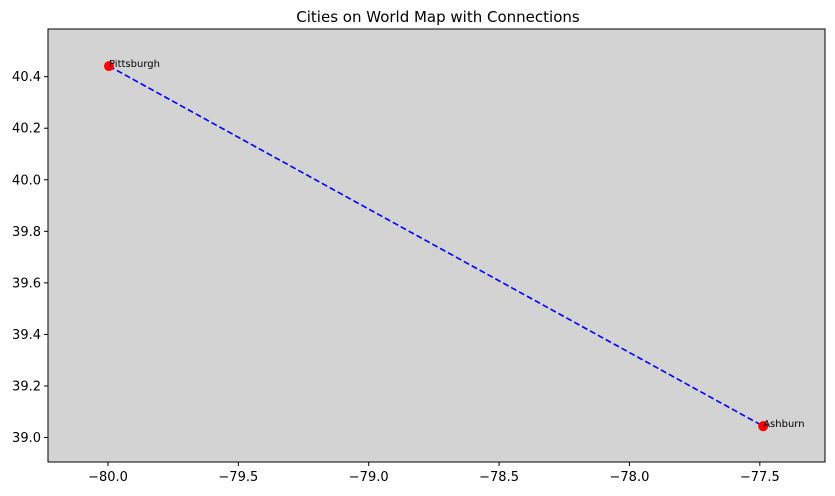  I want to click on y-tick-label: 40.2, so click(26, 129).